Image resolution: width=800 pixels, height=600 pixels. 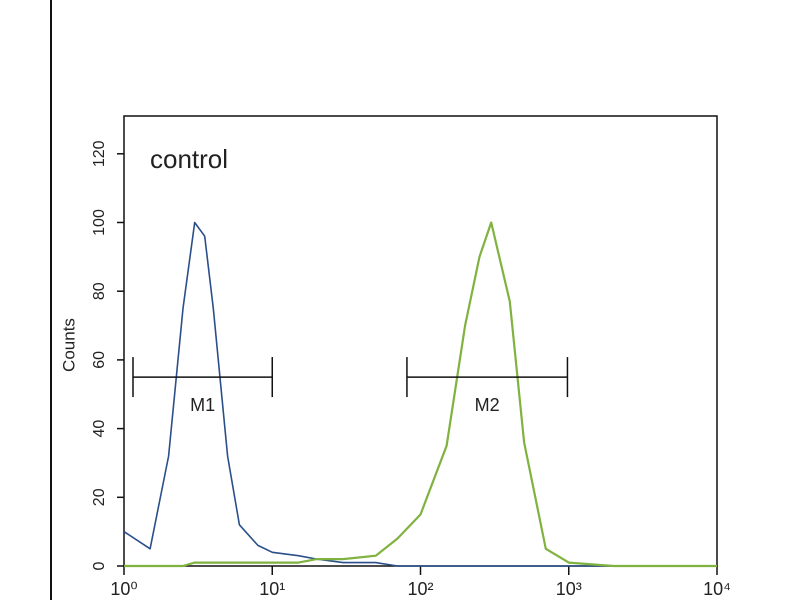 What do you see at coordinates (99, 497) in the screenshot?
I see `y-tick-label: 20` at bounding box center [99, 497].